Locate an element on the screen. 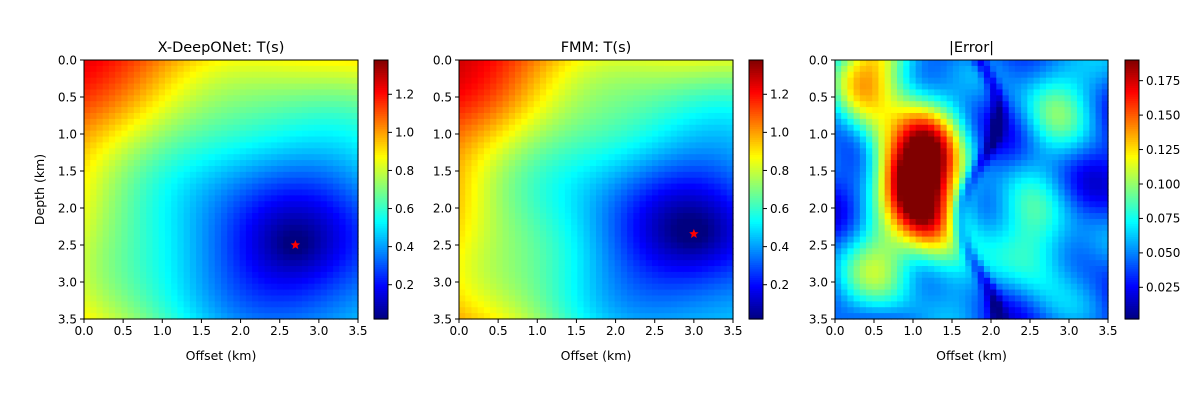  heatmap-cells is located at coordinates (972, 190).